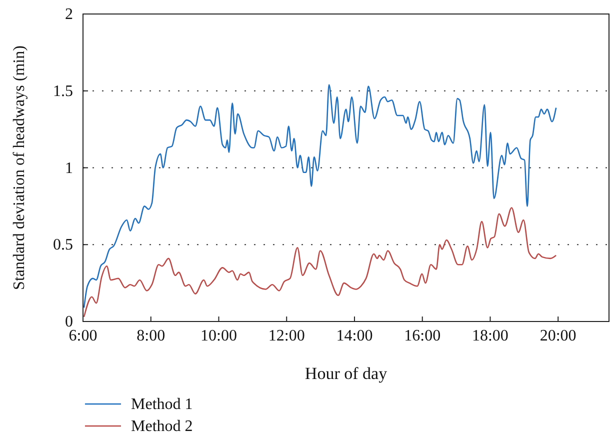  Describe the element at coordinates (162, 426) in the screenshot. I see `legend-label: Method 2` at that location.